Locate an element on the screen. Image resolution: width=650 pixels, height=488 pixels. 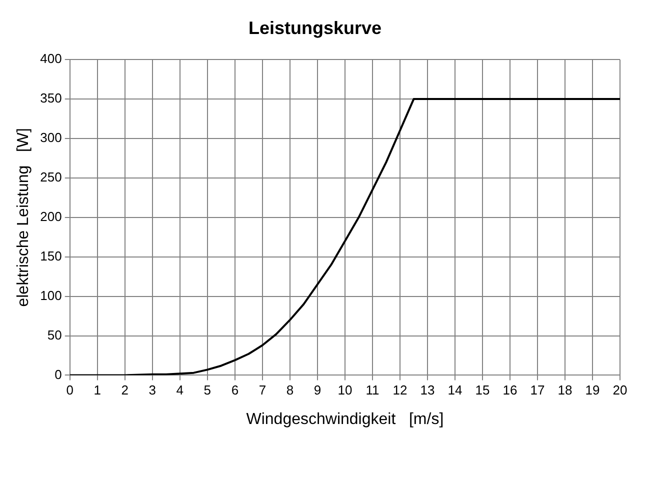
x-axis-title: Windgeschwindigkeit [m/s] is located at coordinates (345, 419).